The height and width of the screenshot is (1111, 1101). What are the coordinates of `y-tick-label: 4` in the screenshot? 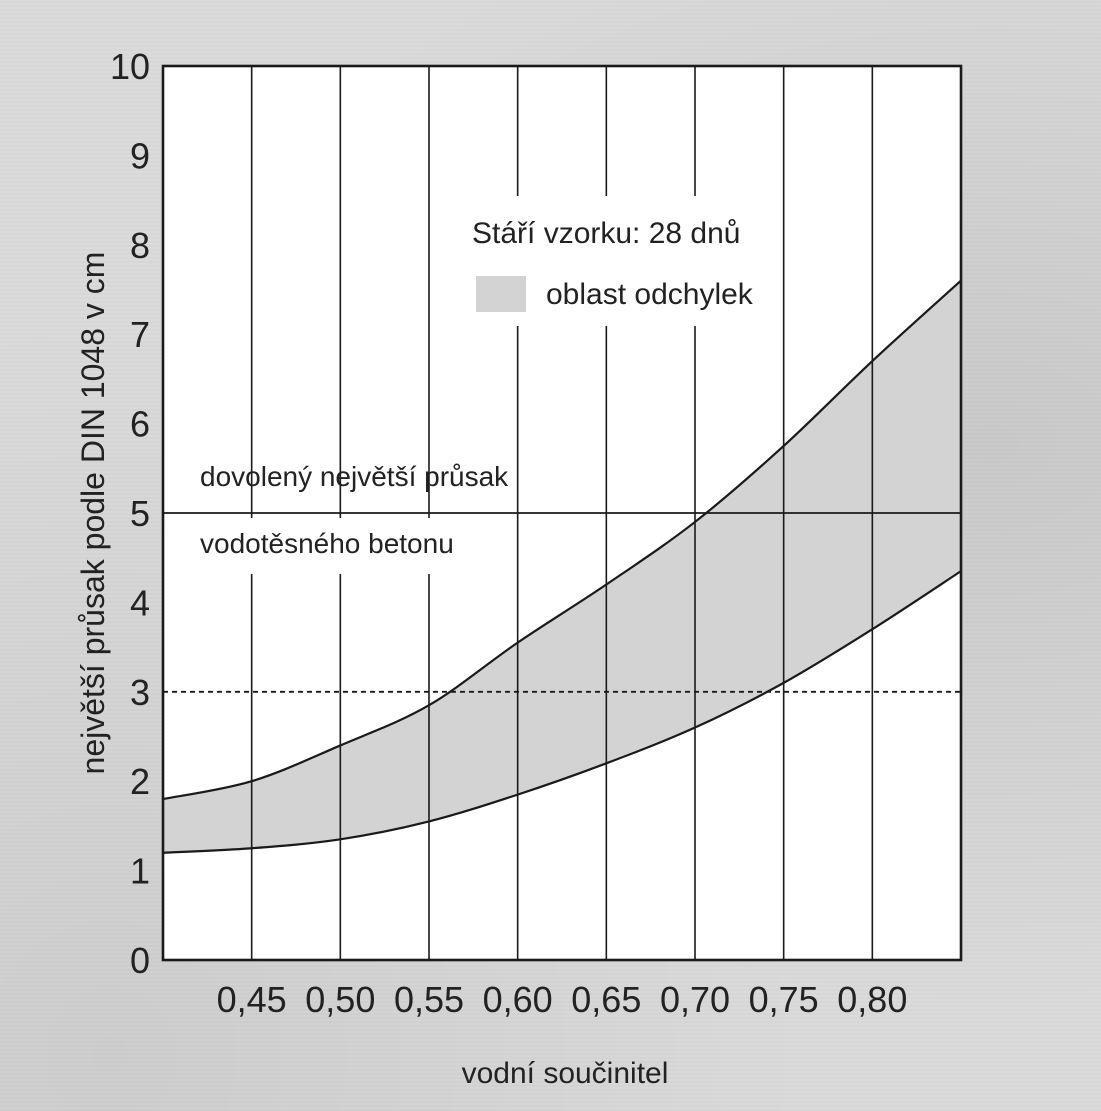 It's located at (140, 602).